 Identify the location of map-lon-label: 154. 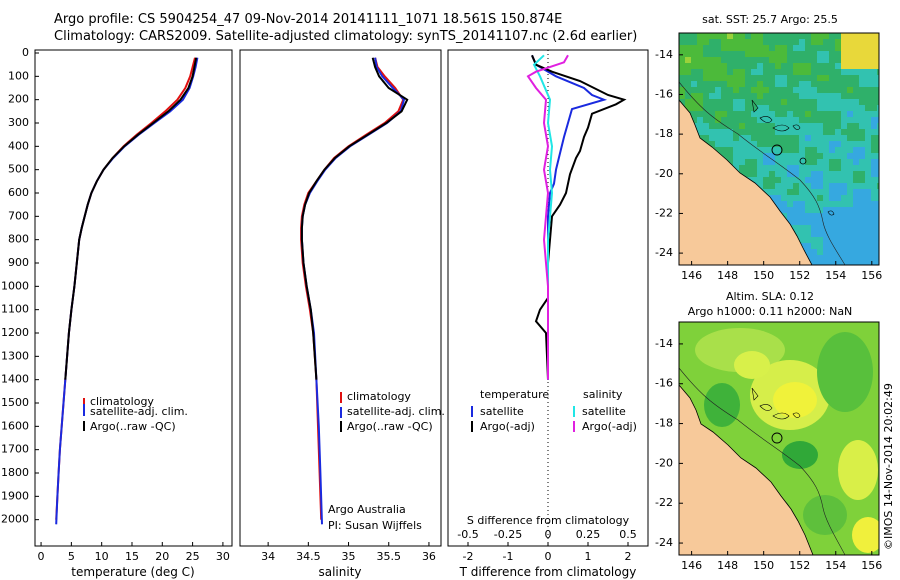
(835, 565).